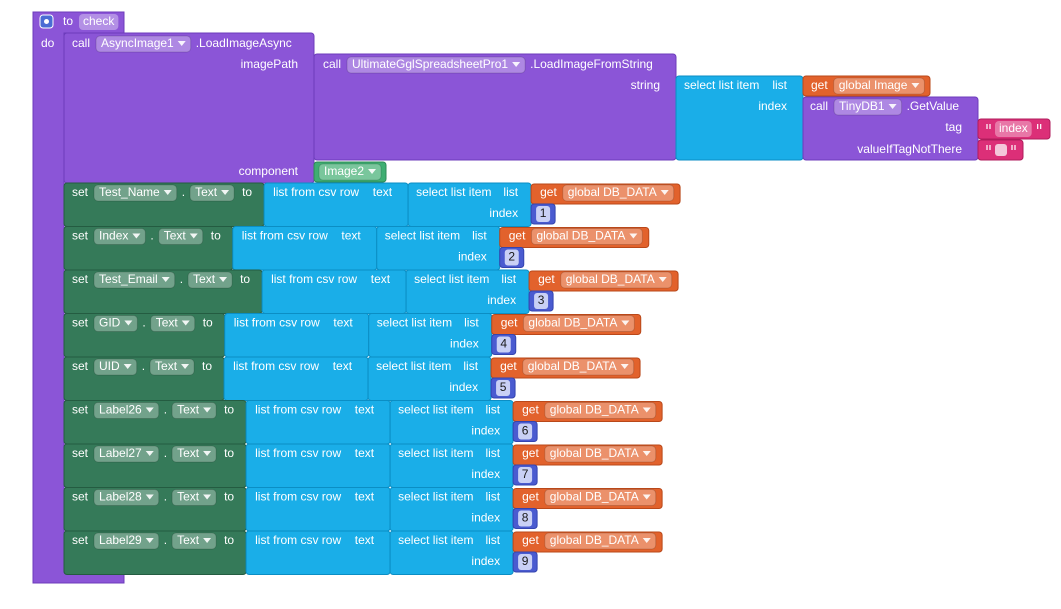  I want to click on method-name: .LoadImageFromString, so click(591, 64).